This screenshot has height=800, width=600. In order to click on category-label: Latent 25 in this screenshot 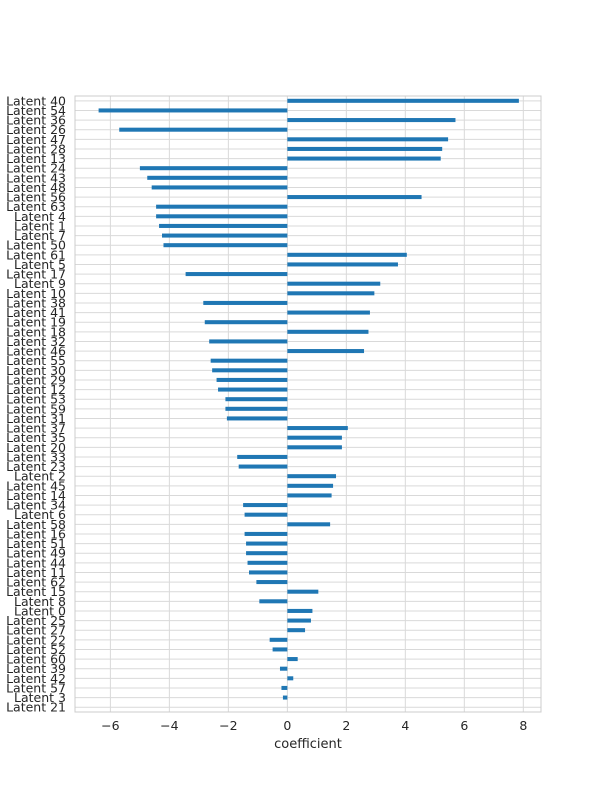, I will do `click(36, 620)`.